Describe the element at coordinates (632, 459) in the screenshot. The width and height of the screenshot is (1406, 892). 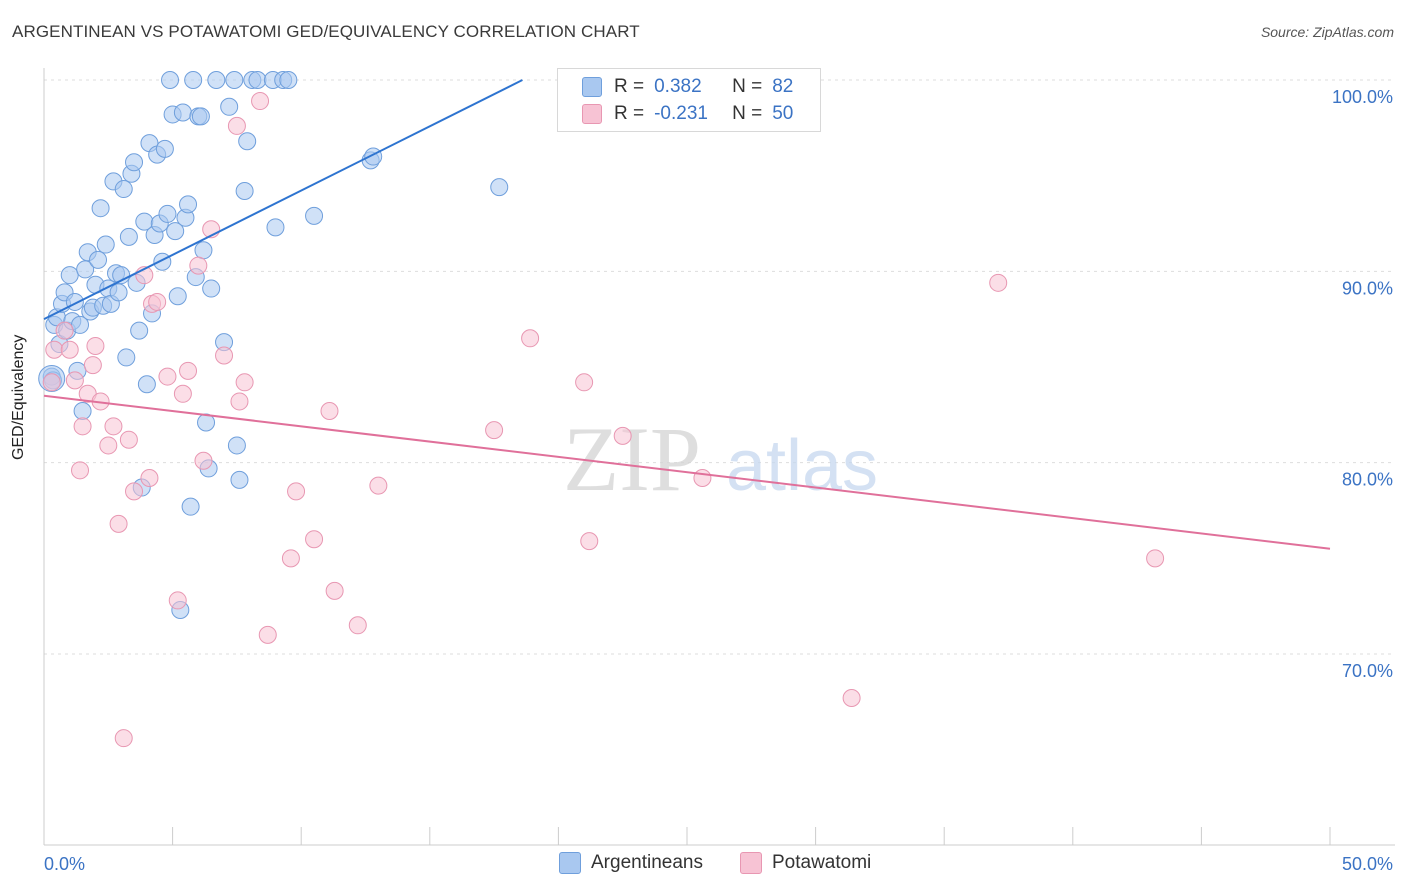
I see `watermark-zip: ZIP` at that location.